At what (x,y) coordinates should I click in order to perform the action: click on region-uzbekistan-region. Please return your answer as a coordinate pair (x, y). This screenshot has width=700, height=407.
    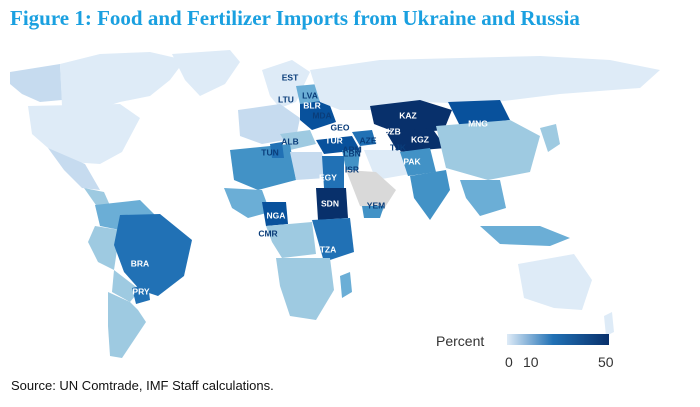
    Looking at the image, I should click on (416, 140).